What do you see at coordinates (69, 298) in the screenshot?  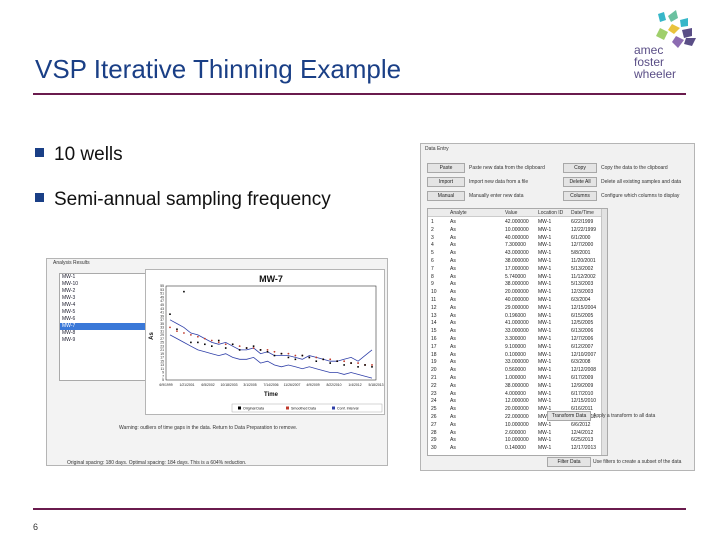 I see `well-list-item: MW-3` at bounding box center [69, 298].